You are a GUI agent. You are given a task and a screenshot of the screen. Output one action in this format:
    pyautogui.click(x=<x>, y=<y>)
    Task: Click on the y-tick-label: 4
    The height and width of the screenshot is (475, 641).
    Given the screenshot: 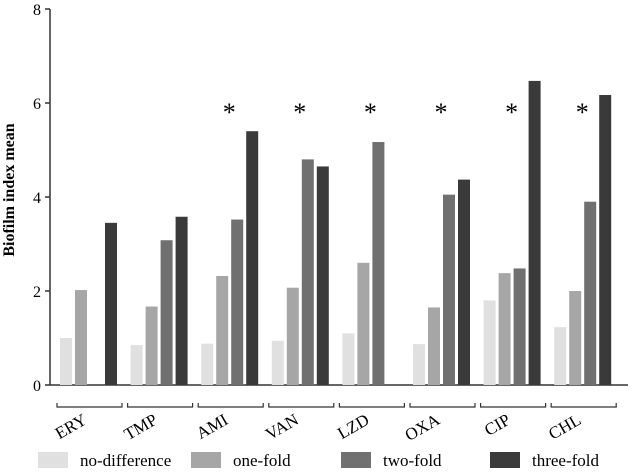 What is the action you would take?
    pyautogui.click(x=37, y=198)
    